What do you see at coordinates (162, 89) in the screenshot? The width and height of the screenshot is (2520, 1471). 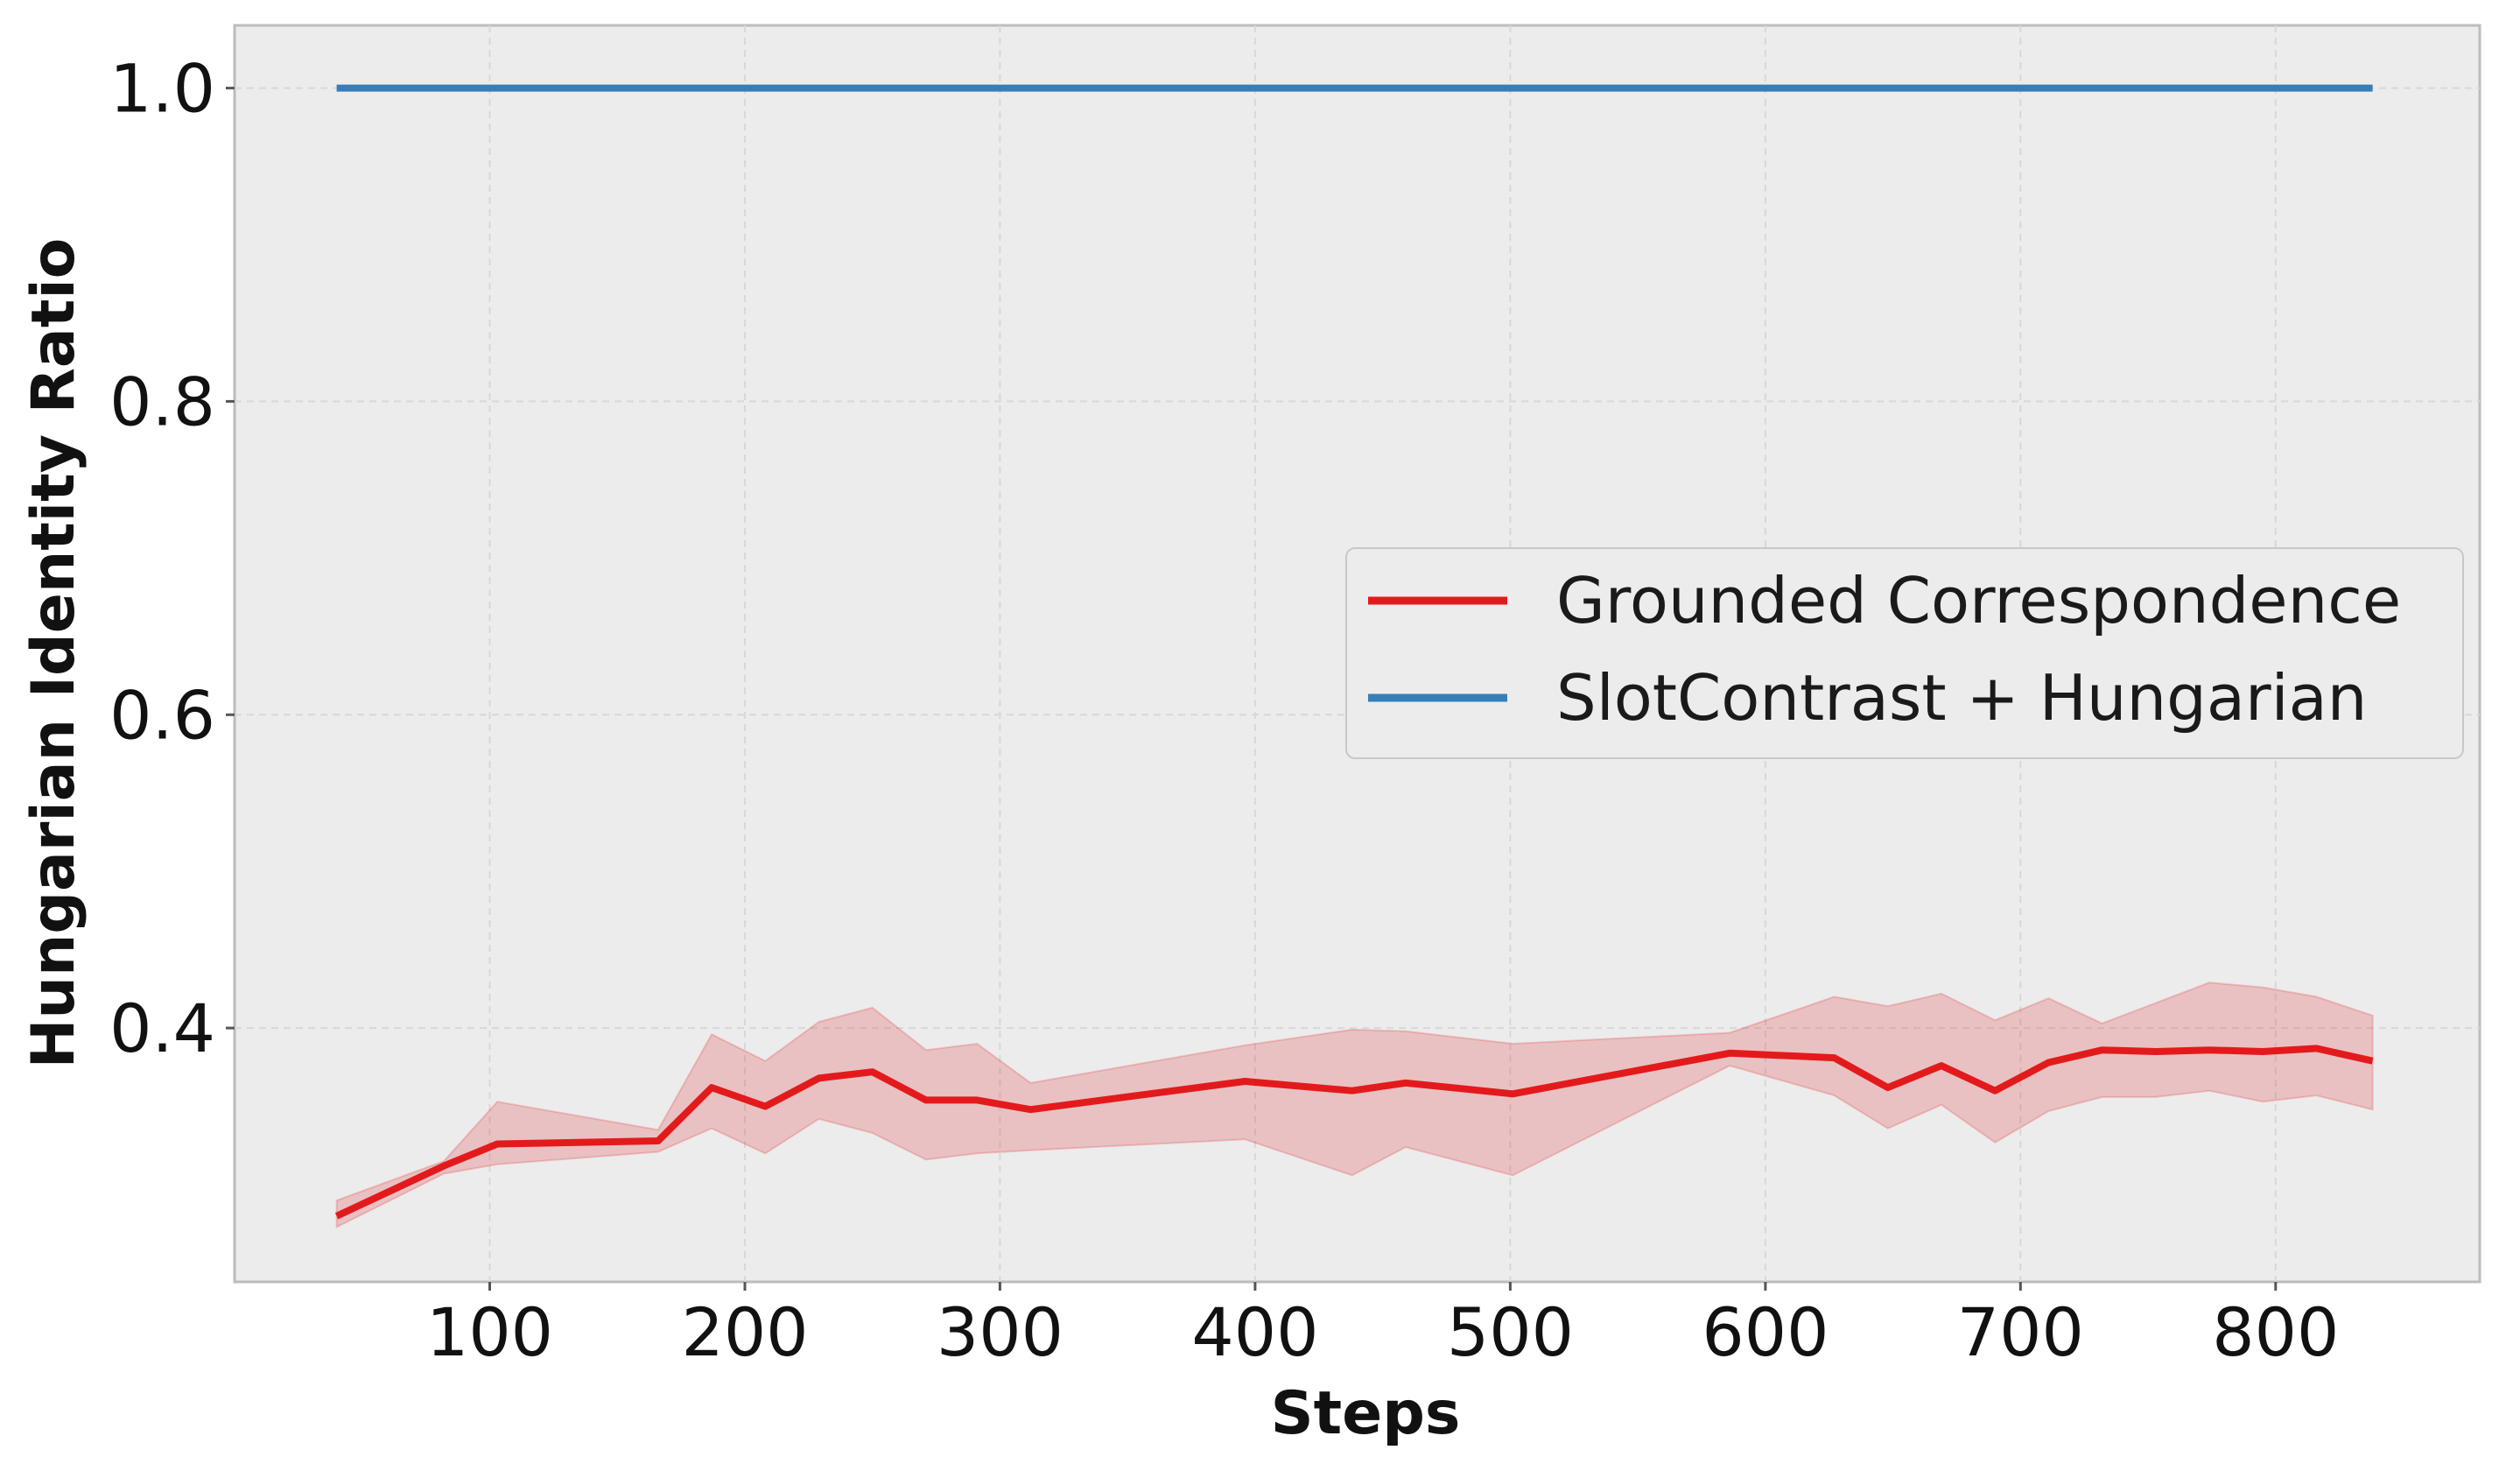 I see `y-tick-label: 1.0` at bounding box center [162, 89].